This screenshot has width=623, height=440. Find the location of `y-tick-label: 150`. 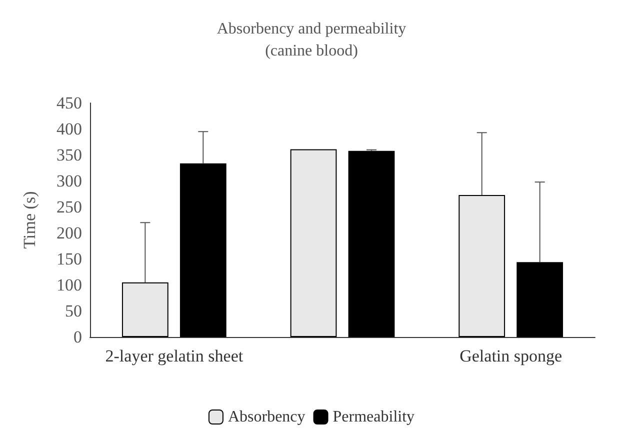

y-tick-label: 150 is located at coordinates (69, 259).